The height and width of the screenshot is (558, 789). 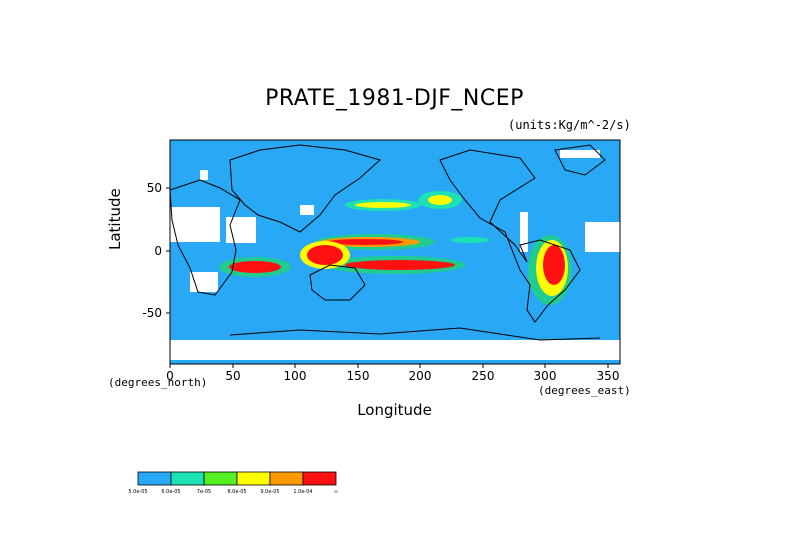 I want to click on x-axis-label: Longitude, so click(x=394, y=410).